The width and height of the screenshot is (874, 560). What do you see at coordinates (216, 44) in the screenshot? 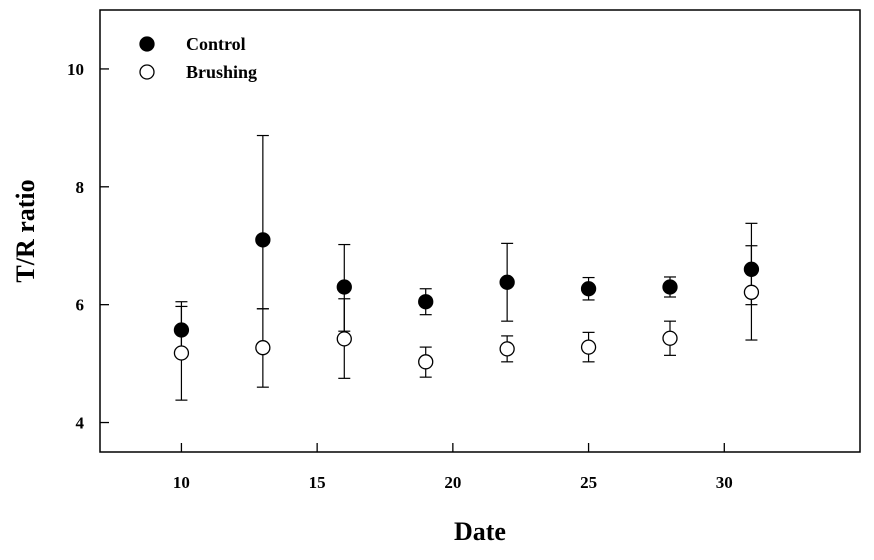
I see `legend-label-control: Control` at bounding box center [216, 44].